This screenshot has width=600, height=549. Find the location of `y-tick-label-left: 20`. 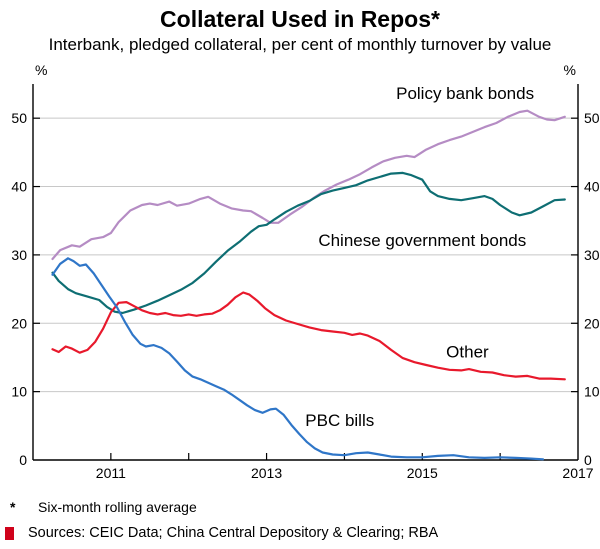

y-tick-label-left: 20 is located at coordinates (19, 323).